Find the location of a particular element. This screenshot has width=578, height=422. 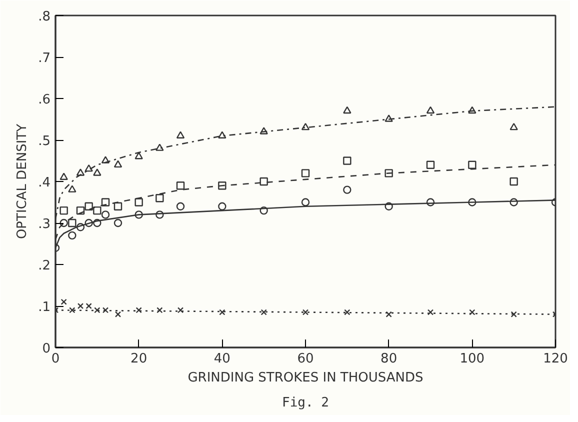

x-tick-label: 20 is located at coordinates (139, 359).